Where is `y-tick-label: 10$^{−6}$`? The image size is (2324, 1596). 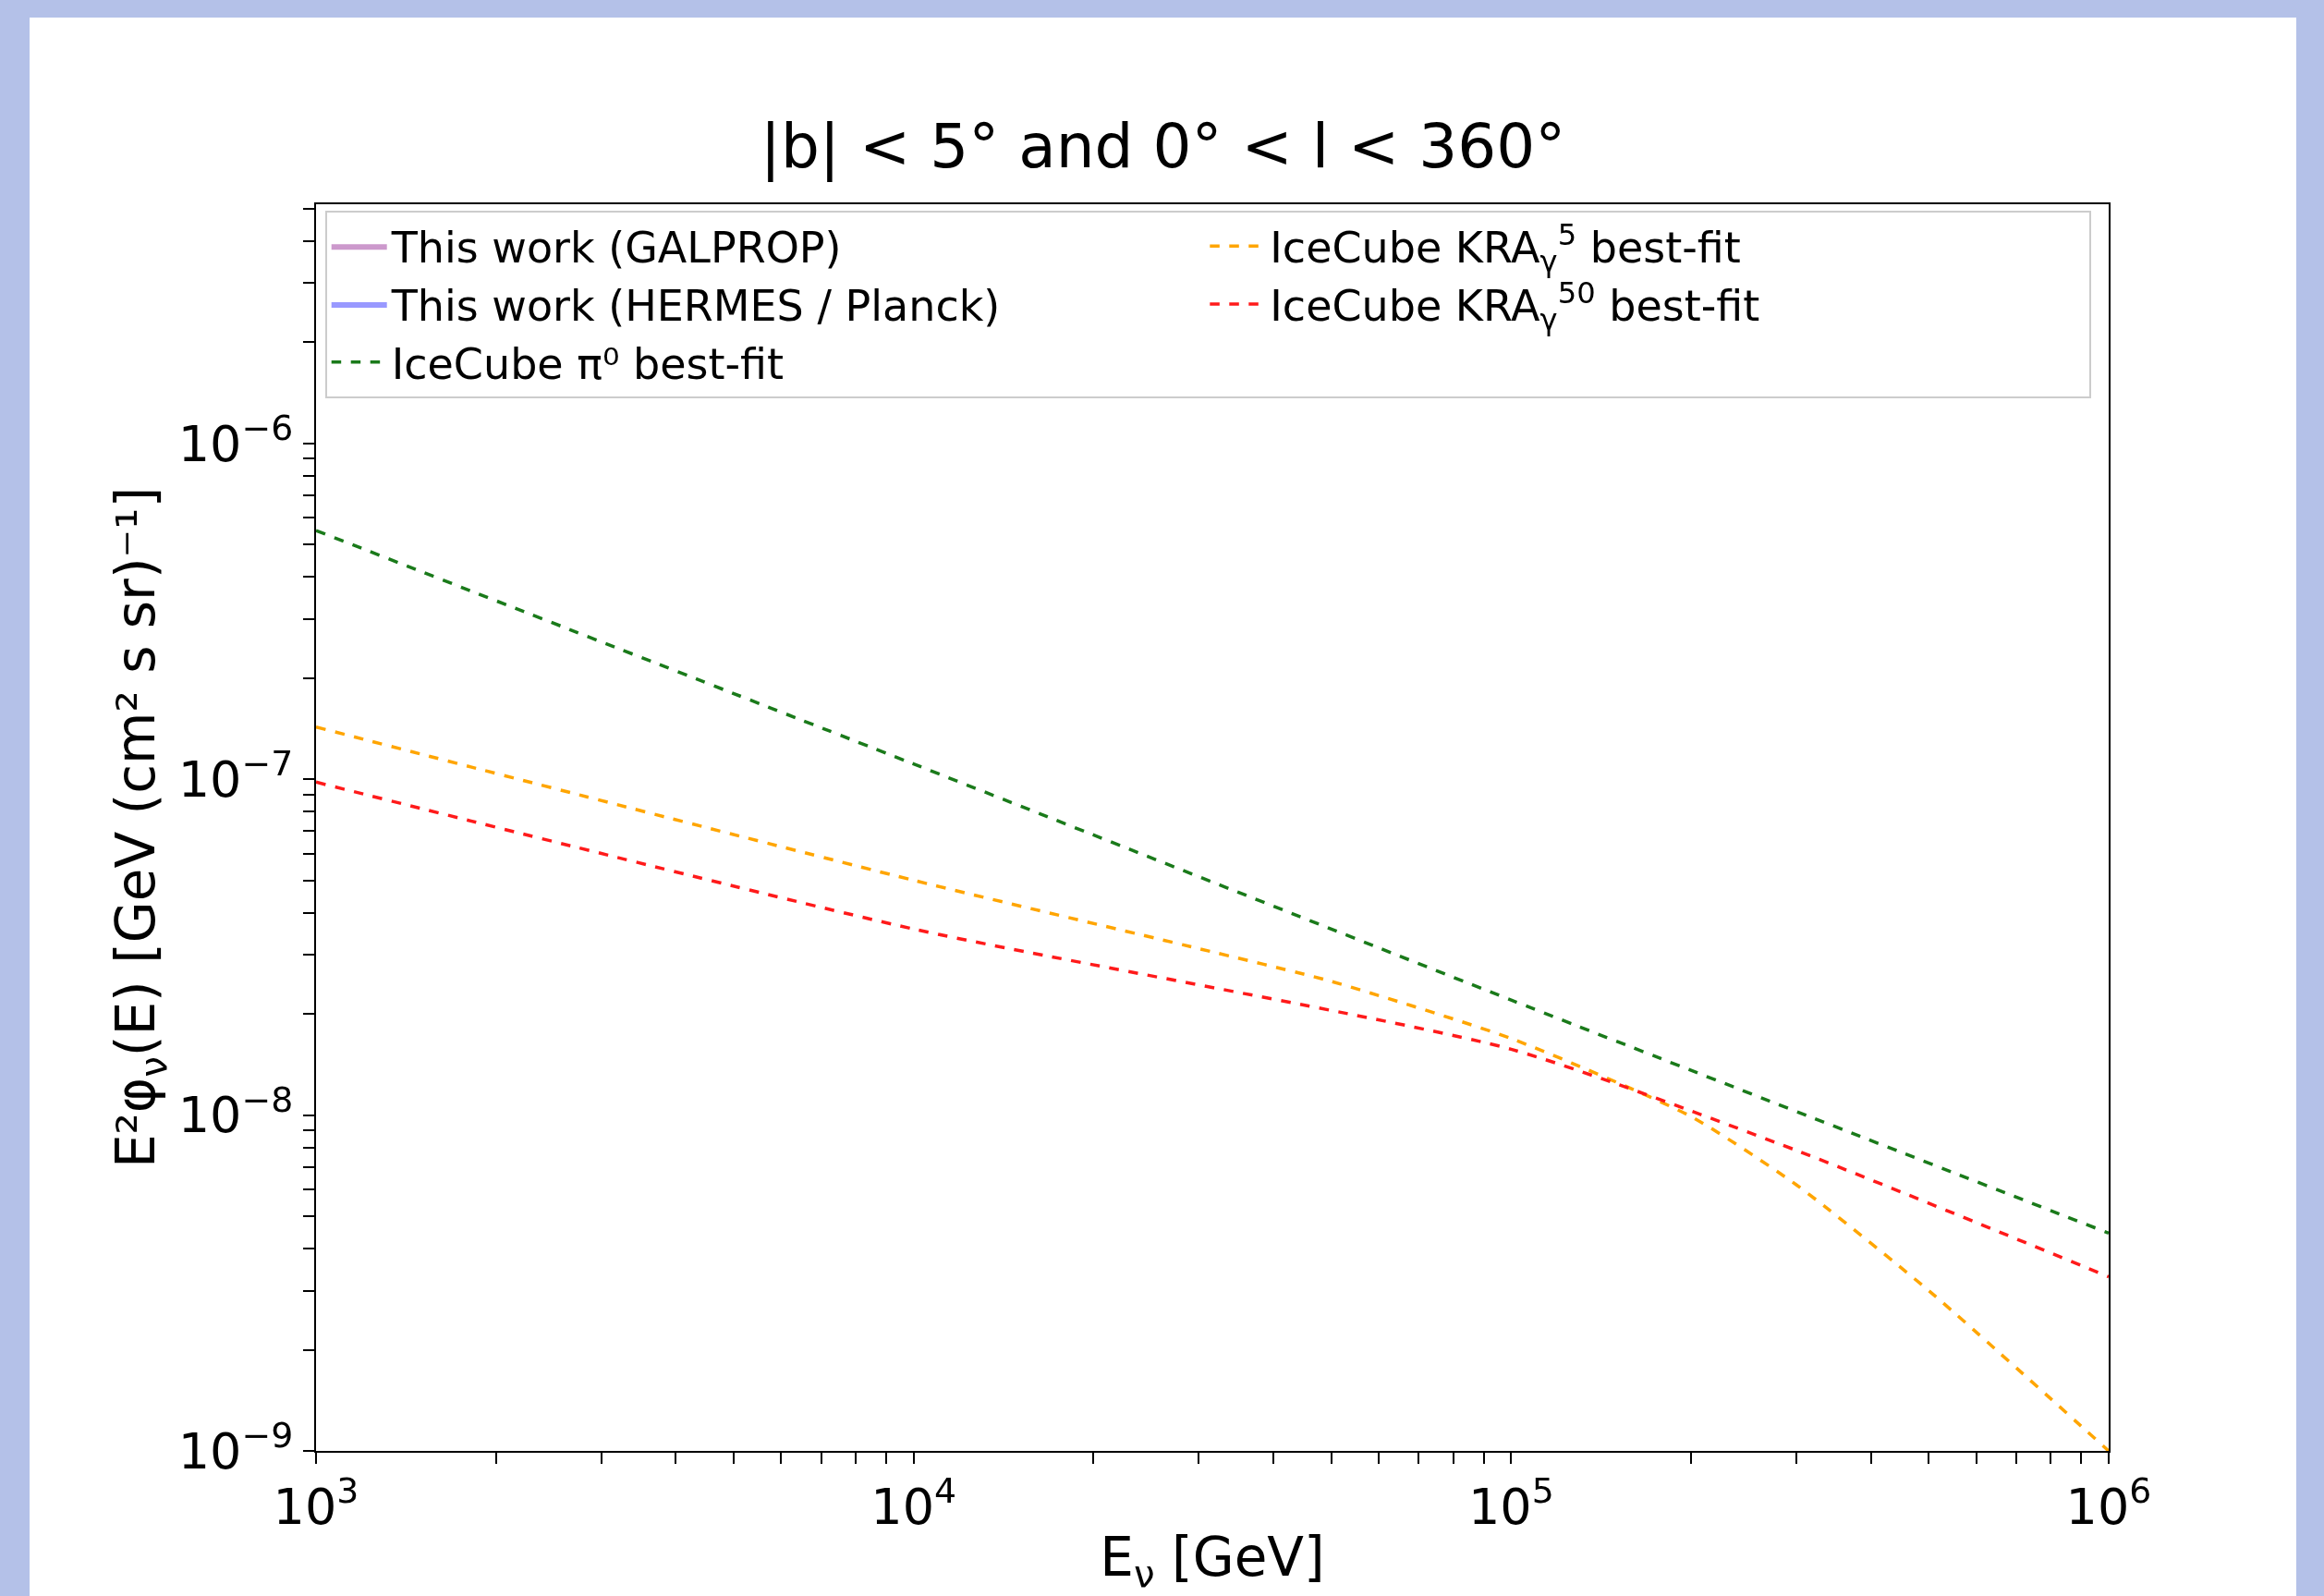
y-tick-label: 10$^{−6}$ is located at coordinates (235, 440).